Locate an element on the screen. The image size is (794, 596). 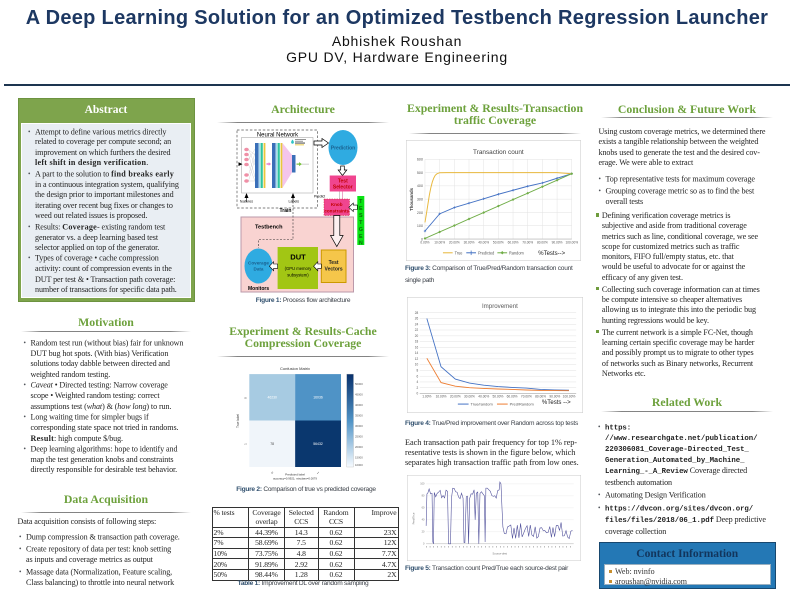
svg-text: 40 is located at coordinates (423, 520).